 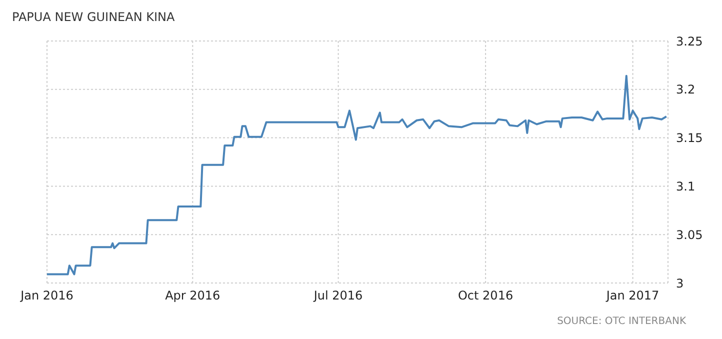 What do you see at coordinates (686, 186) in the screenshot?
I see `y-tick-label: 3.1` at bounding box center [686, 186].